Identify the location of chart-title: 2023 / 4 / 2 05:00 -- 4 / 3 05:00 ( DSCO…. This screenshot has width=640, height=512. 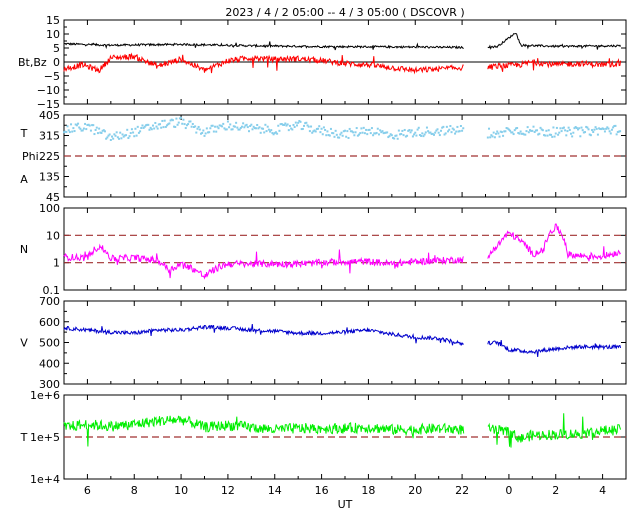
(344, 12).